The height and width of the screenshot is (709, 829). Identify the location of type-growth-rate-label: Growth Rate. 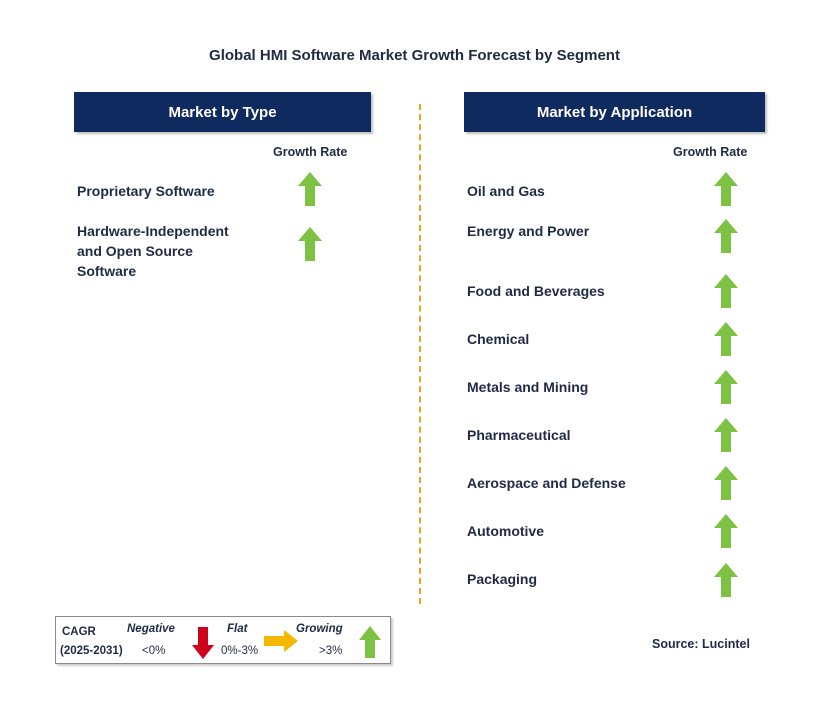
(310, 152).